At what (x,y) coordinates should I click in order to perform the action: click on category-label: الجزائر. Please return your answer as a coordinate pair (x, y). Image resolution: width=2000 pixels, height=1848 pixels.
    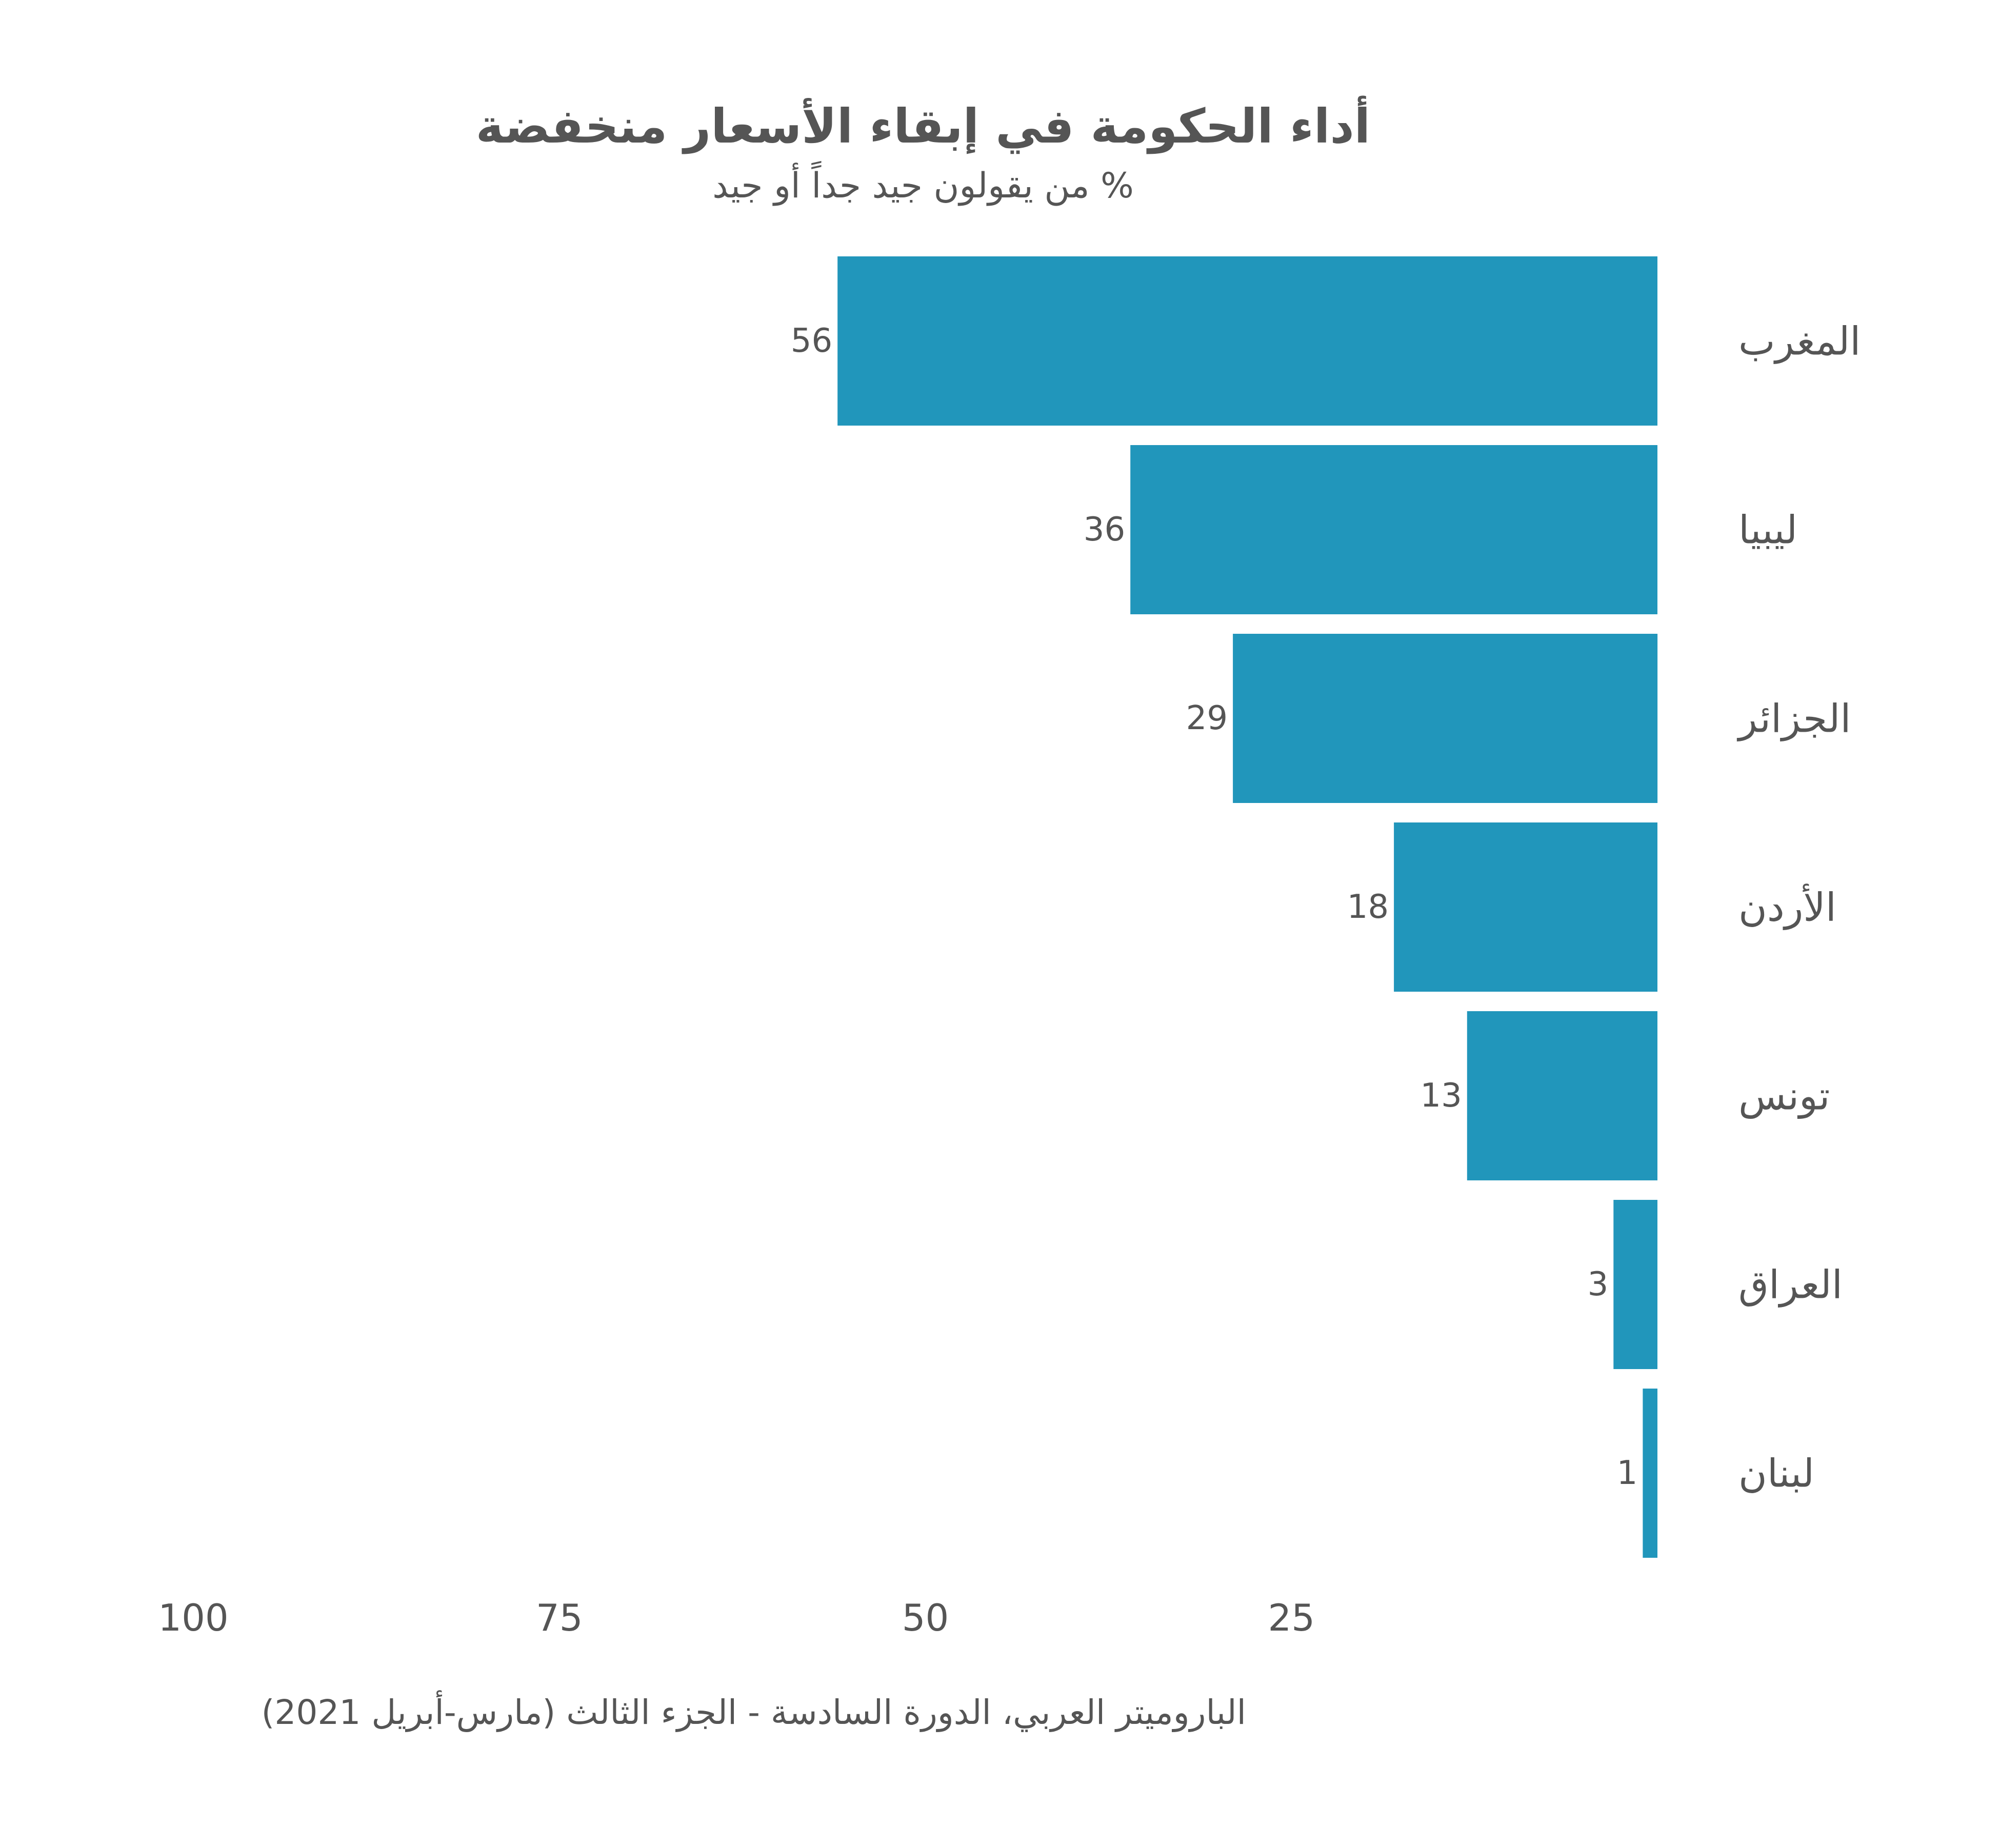
    Looking at the image, I should click on (1793, 719).